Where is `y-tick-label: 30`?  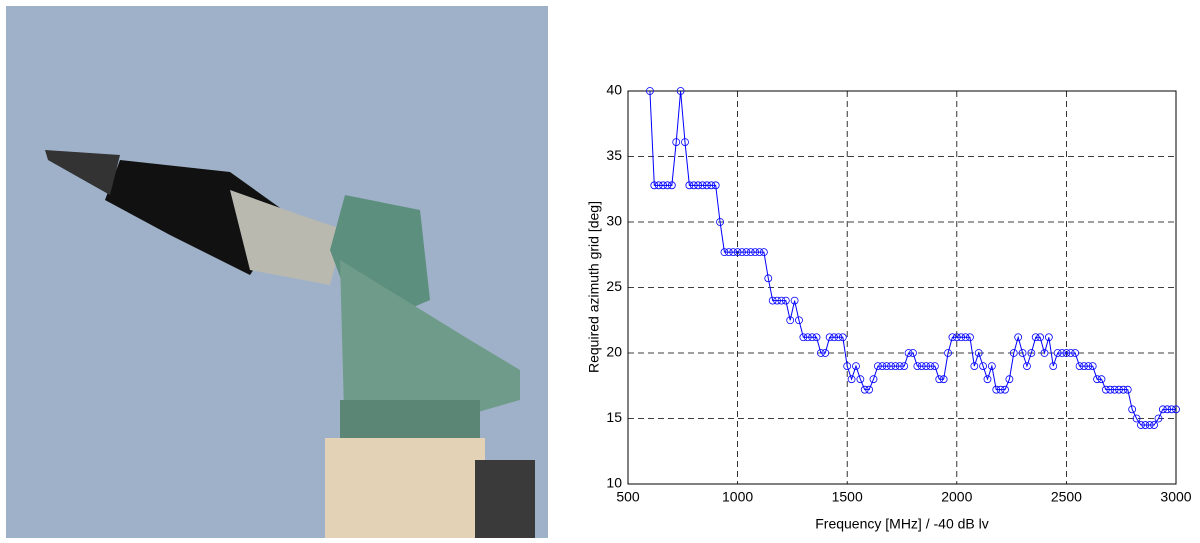 y-tick-label: 30 is located at coordinates (614, 221).